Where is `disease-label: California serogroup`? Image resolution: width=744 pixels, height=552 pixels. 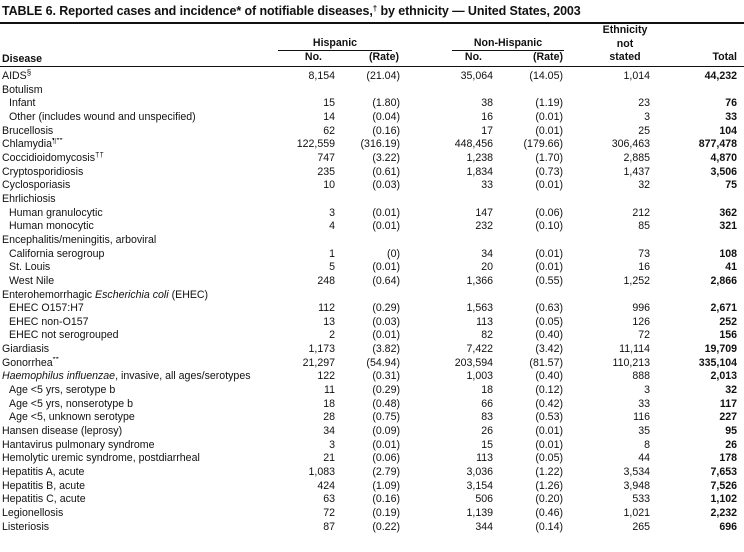 disease-label: California serogroup is located at coordinates (57, 253).